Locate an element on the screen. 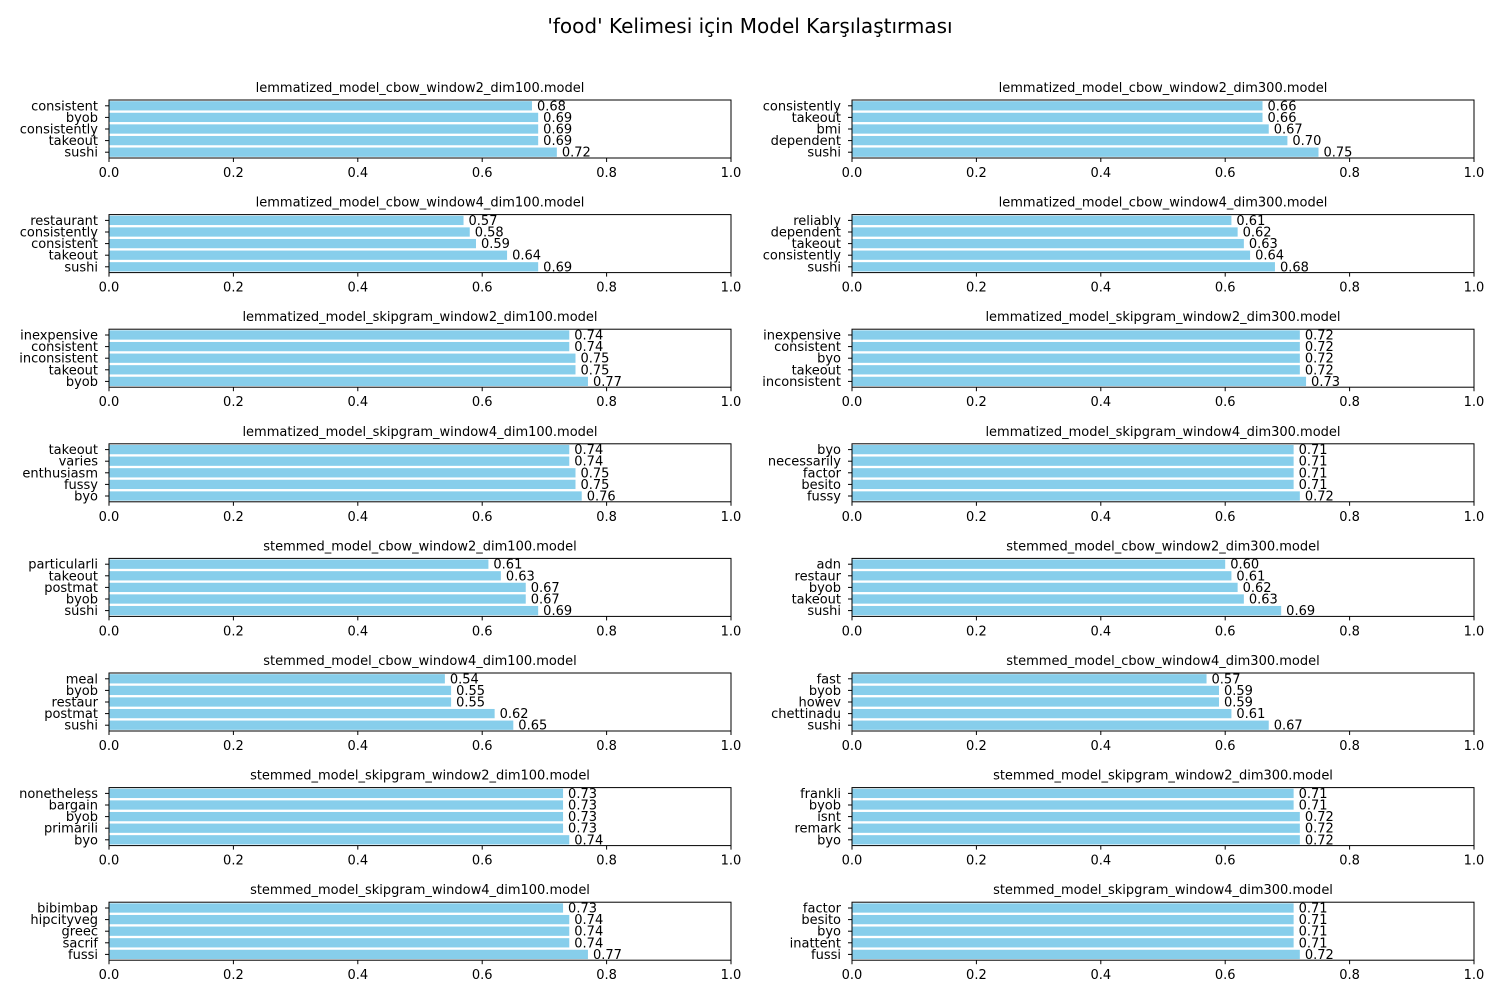 The width and height of the screenshot is (1500, 1000). category-label: dependent is located at coordinates (806, 233).